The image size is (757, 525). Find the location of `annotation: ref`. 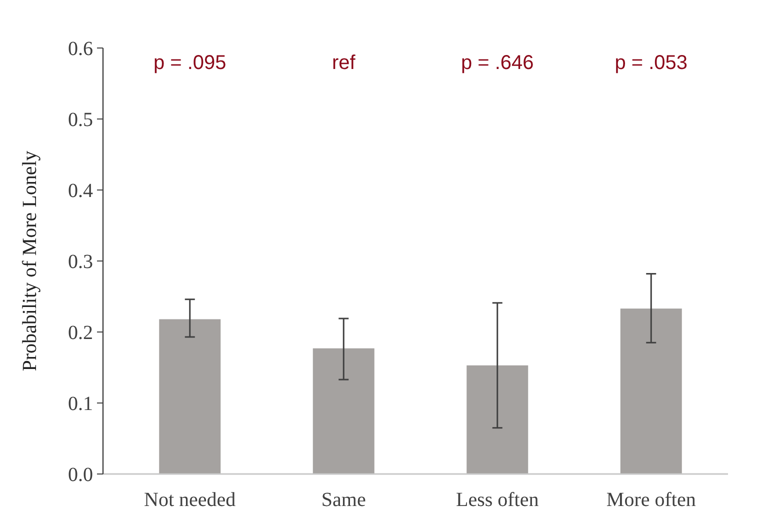

annotation: ref is located at coordinates (344, 63).